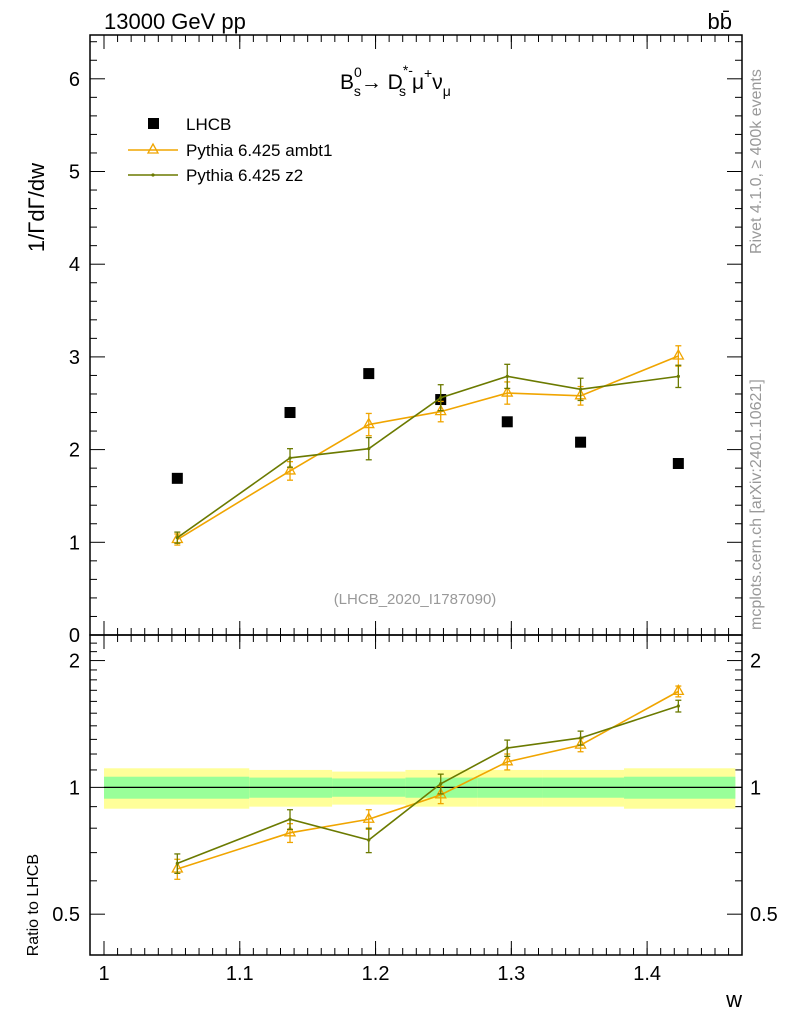 The width and height of the screenshot is (786, 1024). What do you see at coordinates (66, 915) in the screenshot?
I see `ratio-tick-label: 0.5` at bounding box center [66, 915].